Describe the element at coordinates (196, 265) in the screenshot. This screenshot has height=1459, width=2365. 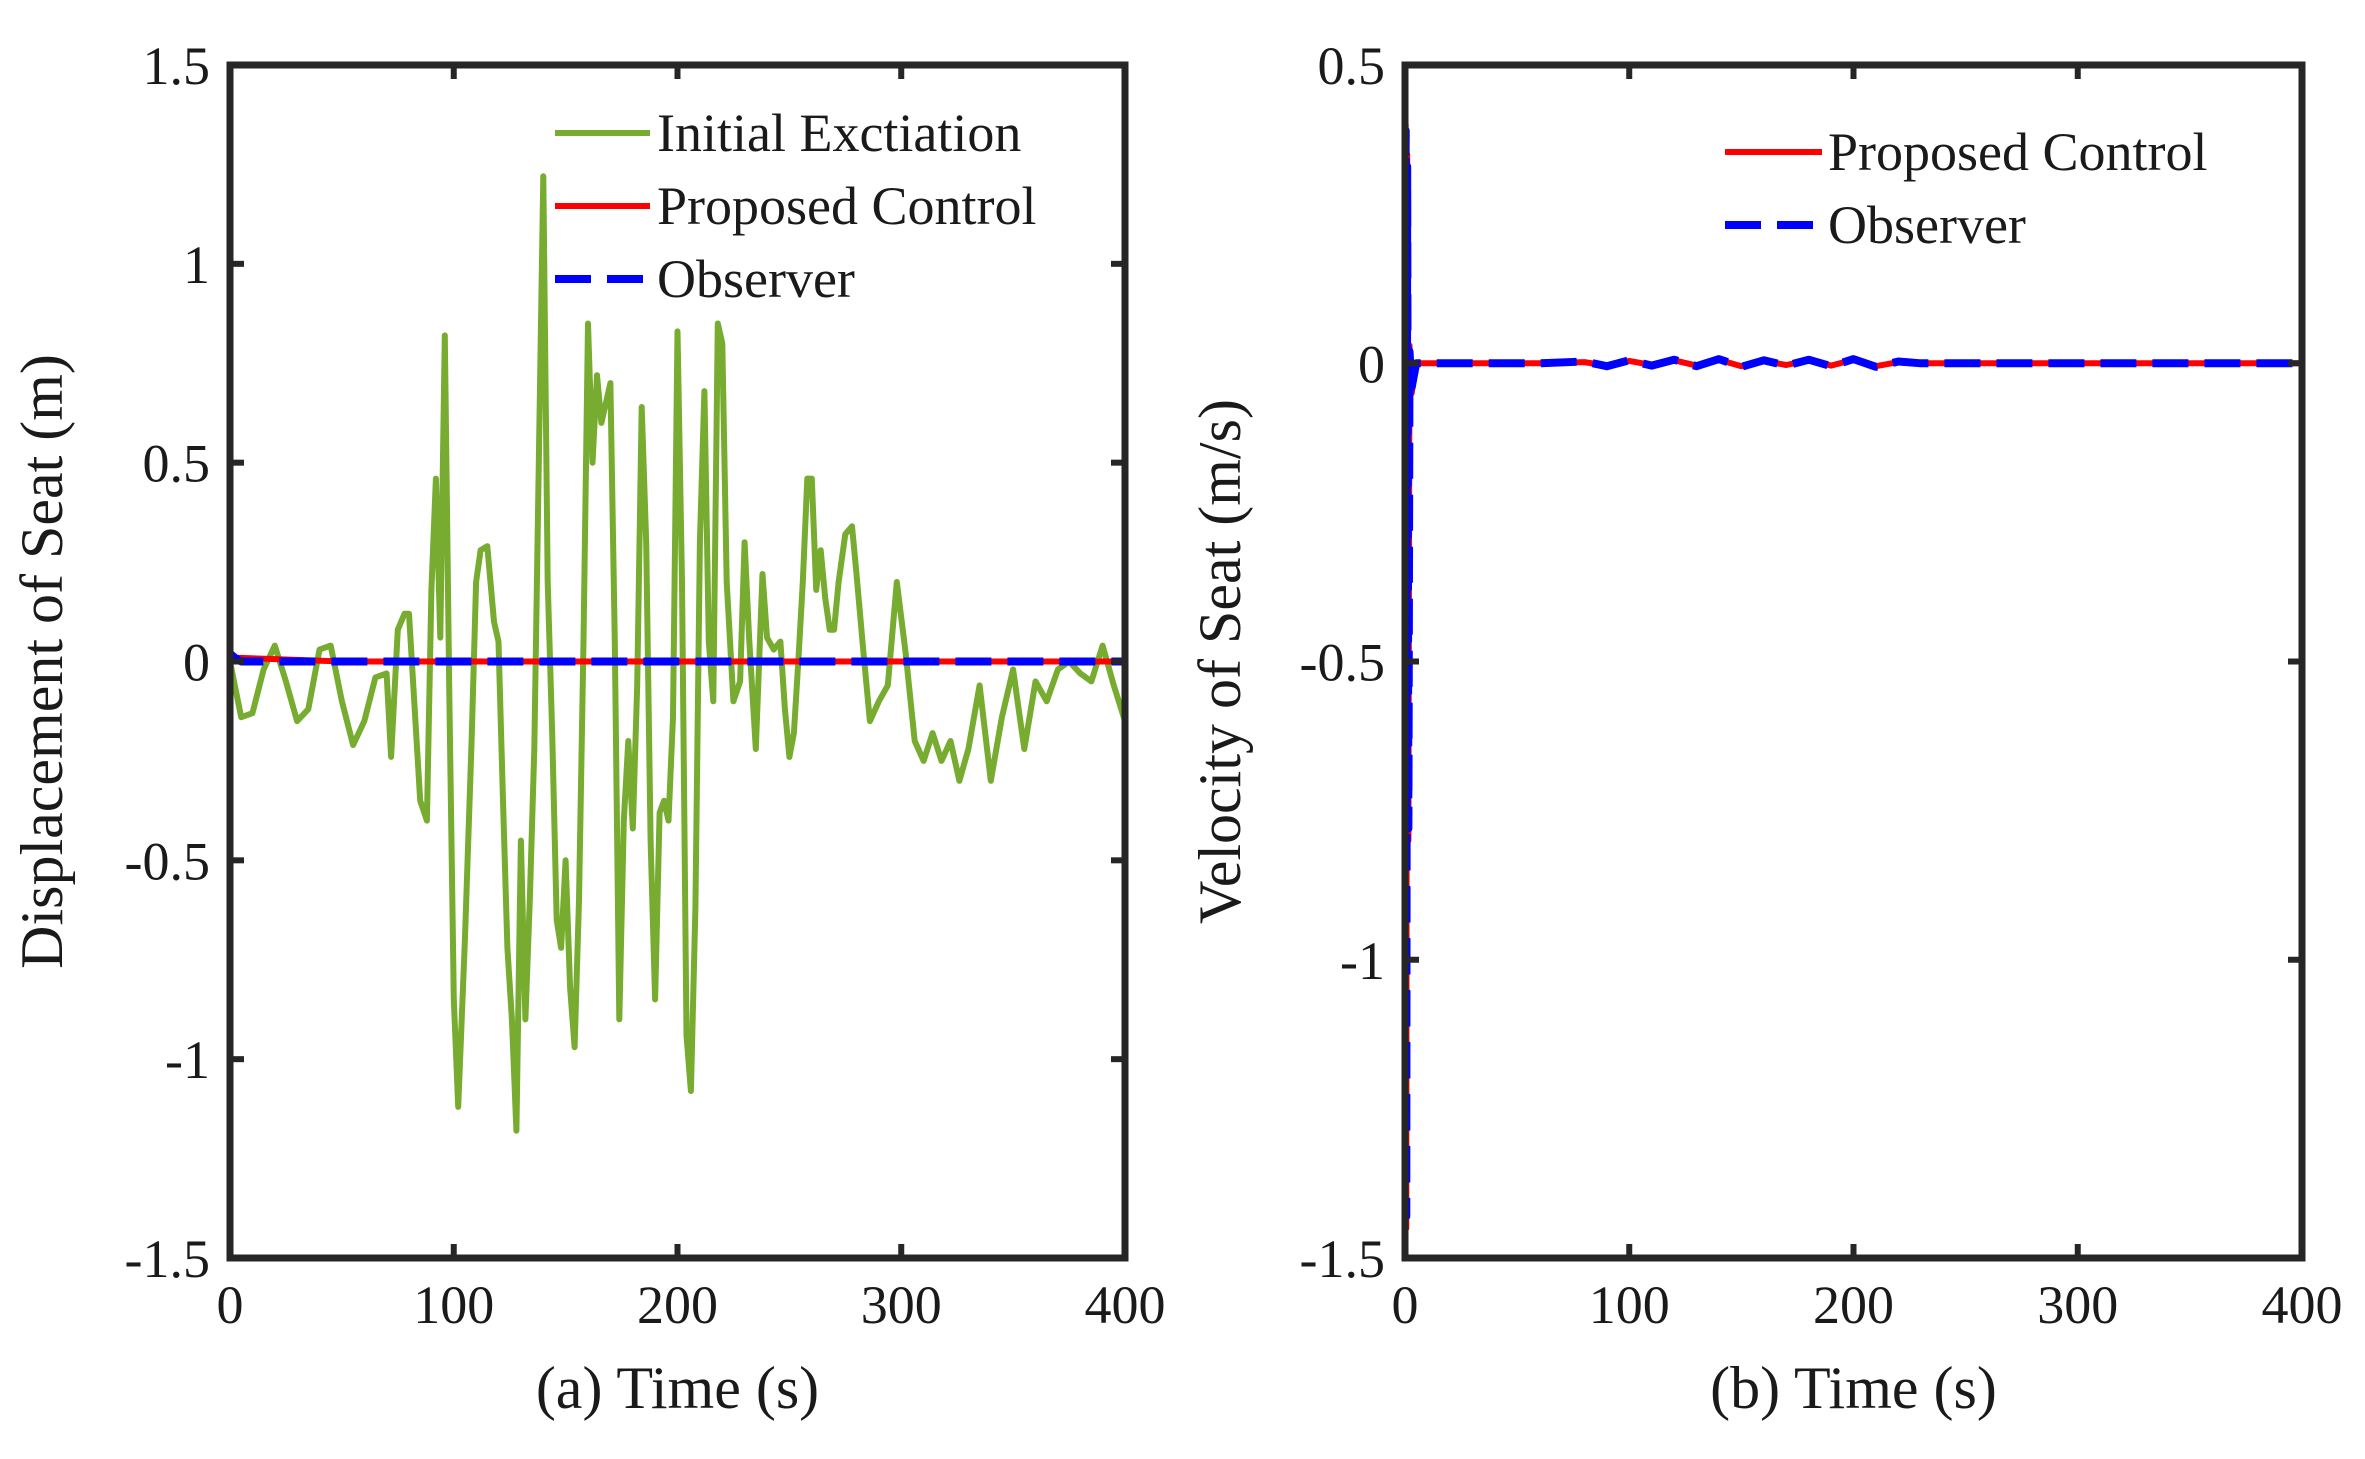
I see `y-tick-label: 1` at that location.